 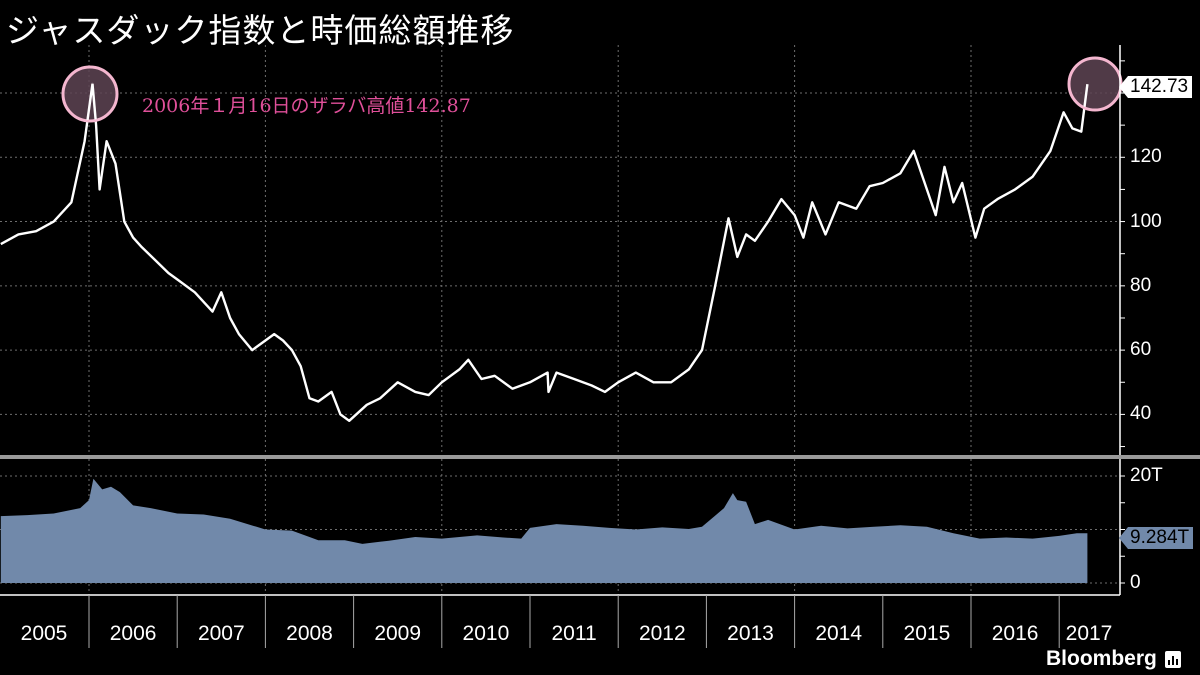 What do you see at coordinates (576, 101) in the screenshot?
I see `highlighted-line-segments` at bounding box center [576, 101].